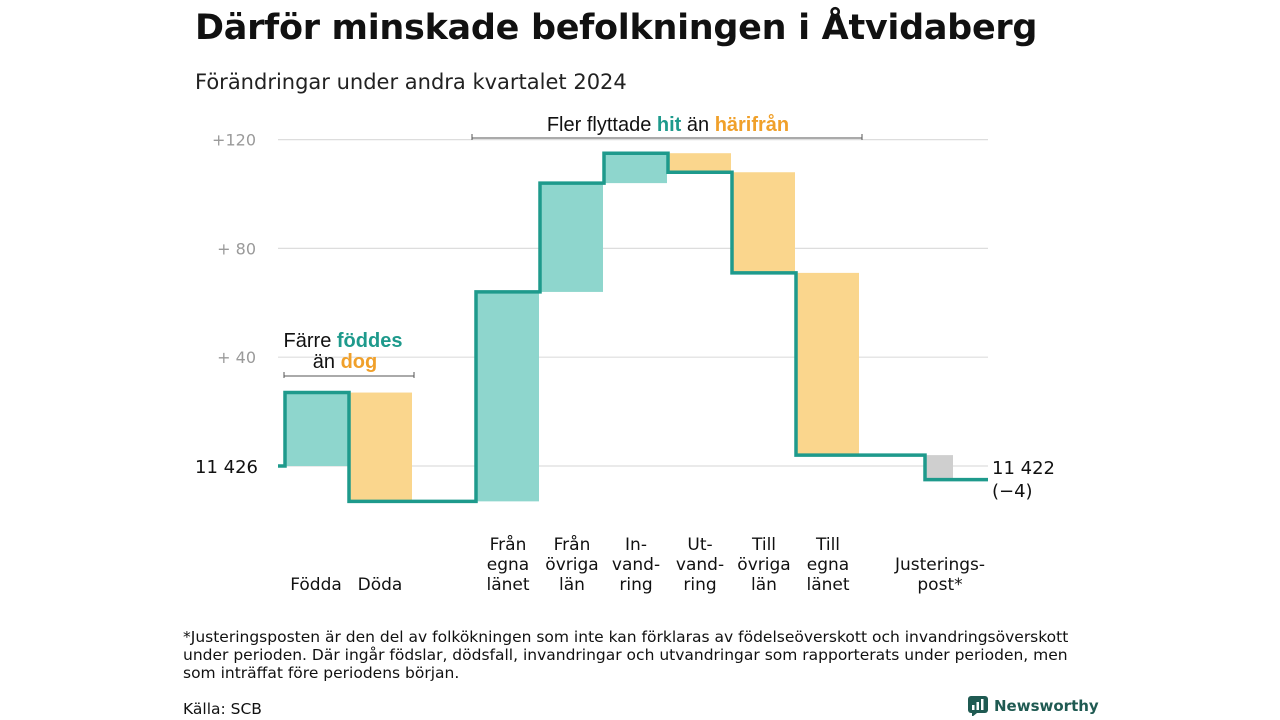 The width and height of the screenshot is (1280, 720). What do you see at coordinates (763, 222) in the screenshot?
I see `bar-tillövrigalän` at bounding box center [763, 222].